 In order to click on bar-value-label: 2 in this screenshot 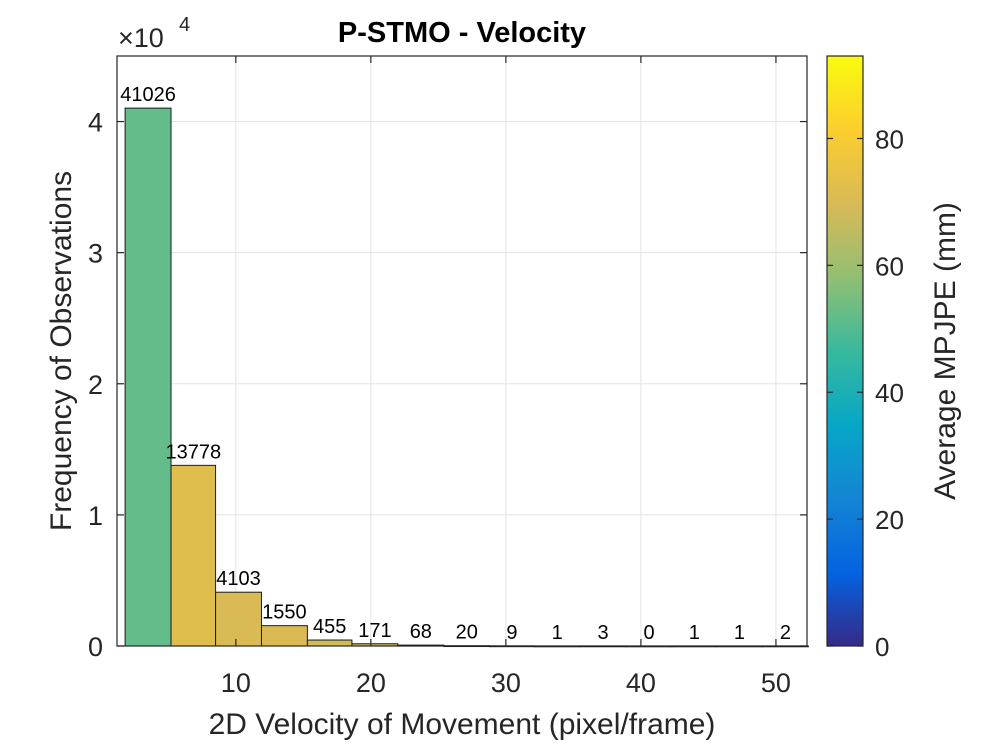, I will do `click(785, 633)`.